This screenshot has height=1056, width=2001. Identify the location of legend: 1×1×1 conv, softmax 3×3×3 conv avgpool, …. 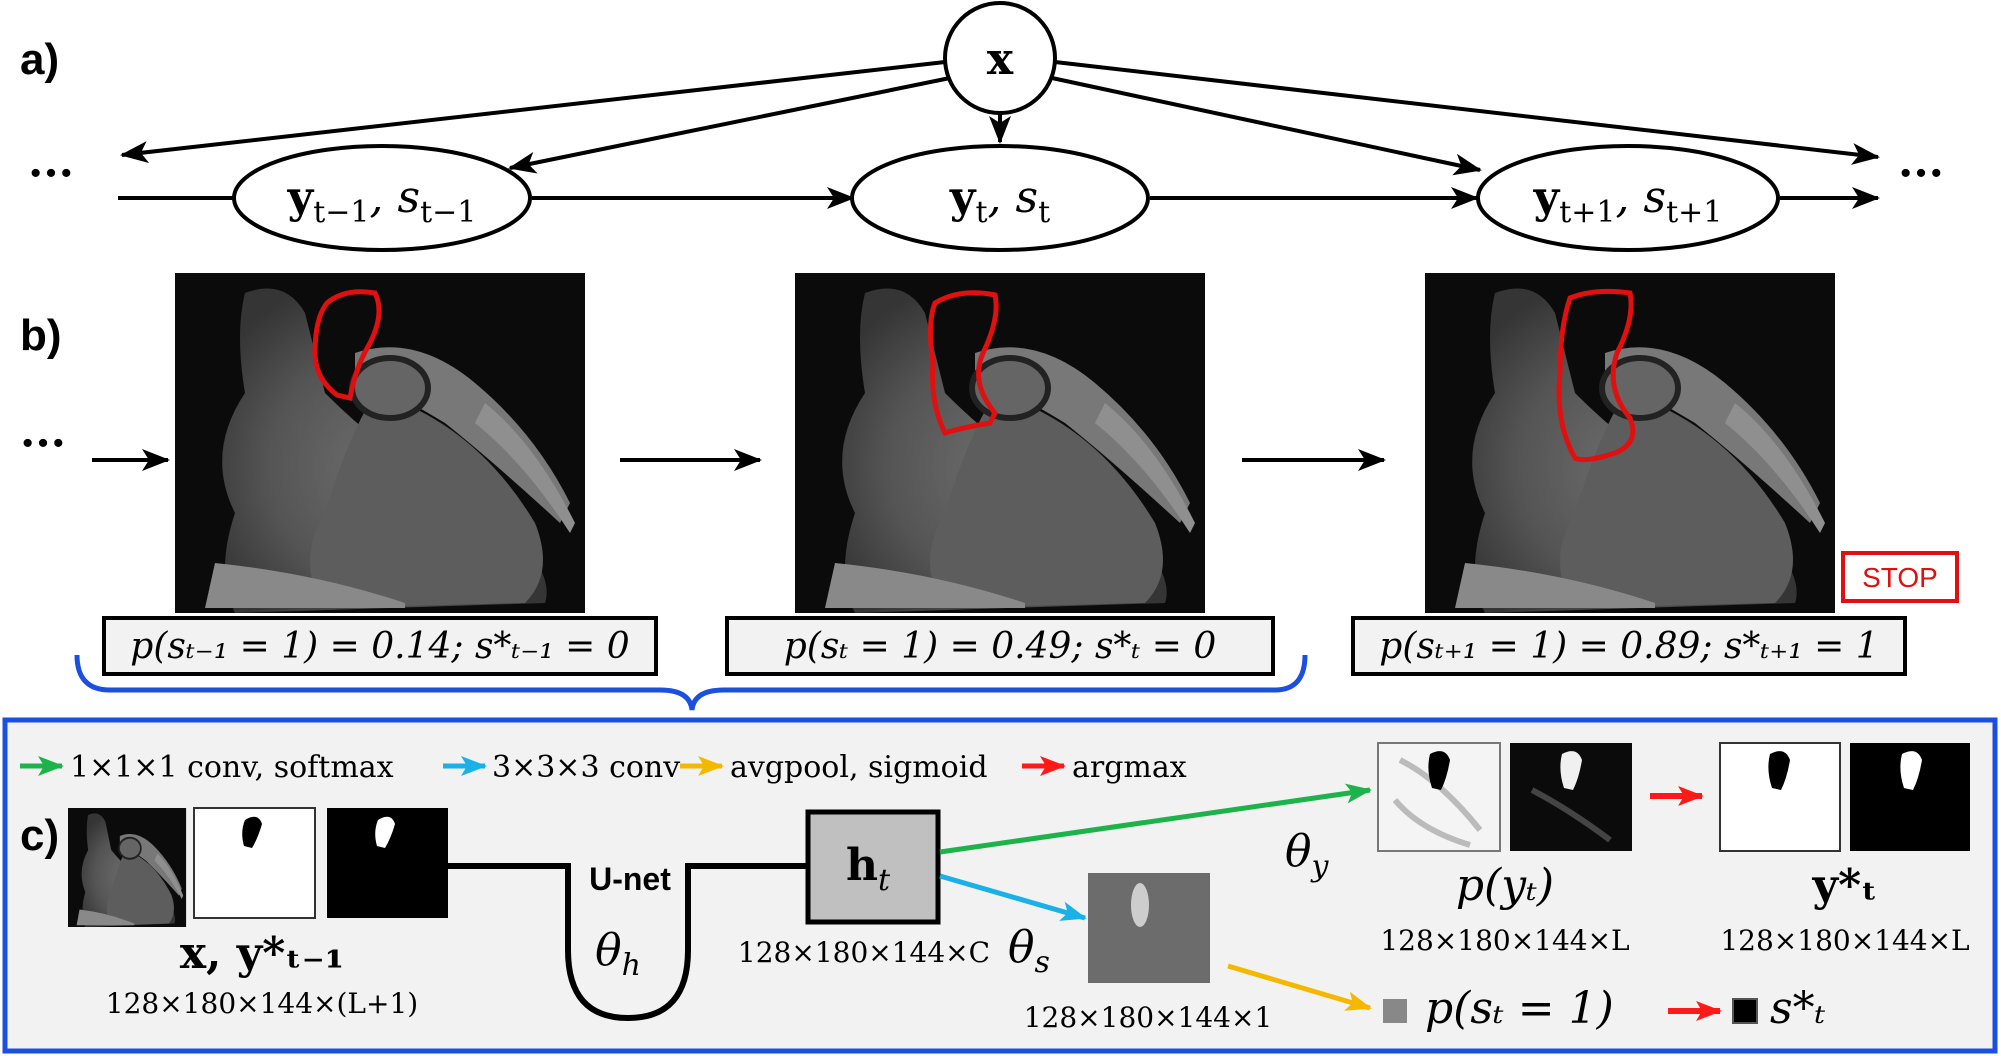
(603, 767).